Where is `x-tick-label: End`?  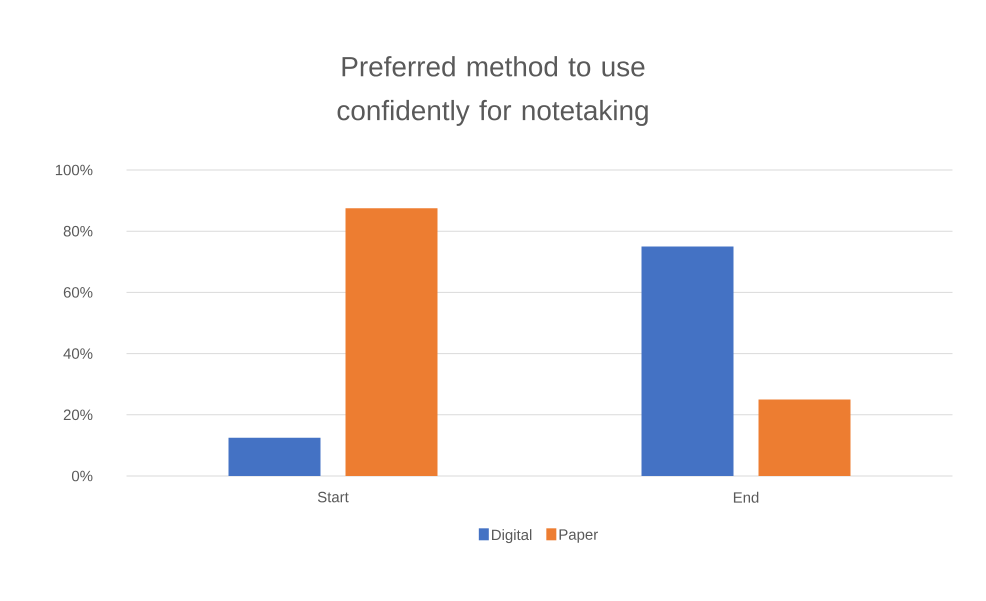 x-tick-label: End is located at coordinates (746, 497).